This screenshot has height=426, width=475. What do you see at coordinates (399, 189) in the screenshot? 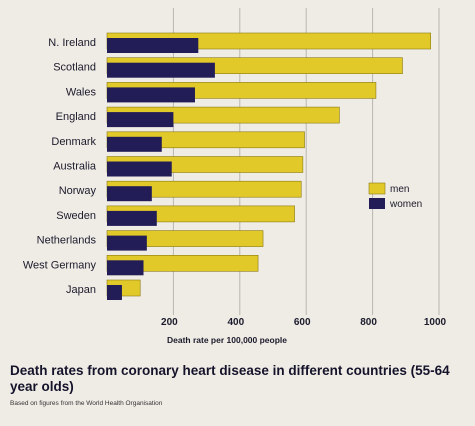
I see `legend-label-men: men` at bounding box center [399, 189].